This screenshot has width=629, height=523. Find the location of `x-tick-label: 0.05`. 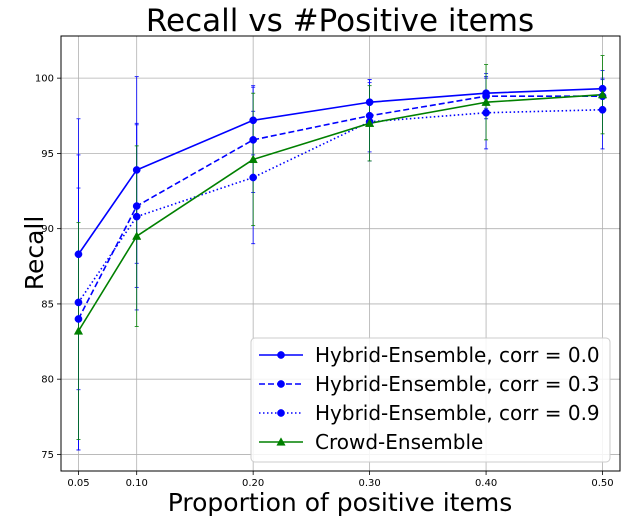

x-tick-label: 0.05 is located at coordinates (78, 483).